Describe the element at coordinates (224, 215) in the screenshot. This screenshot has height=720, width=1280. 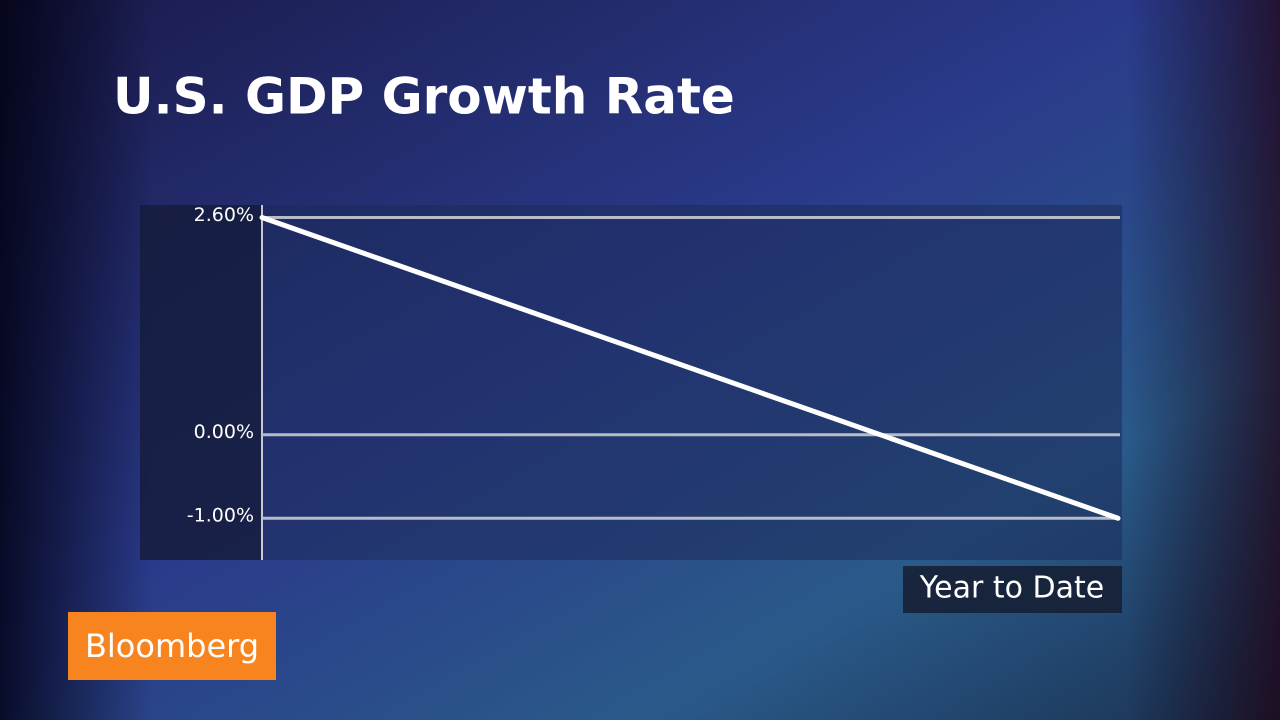
I see `y-tick-label: 2.60%` at that location.